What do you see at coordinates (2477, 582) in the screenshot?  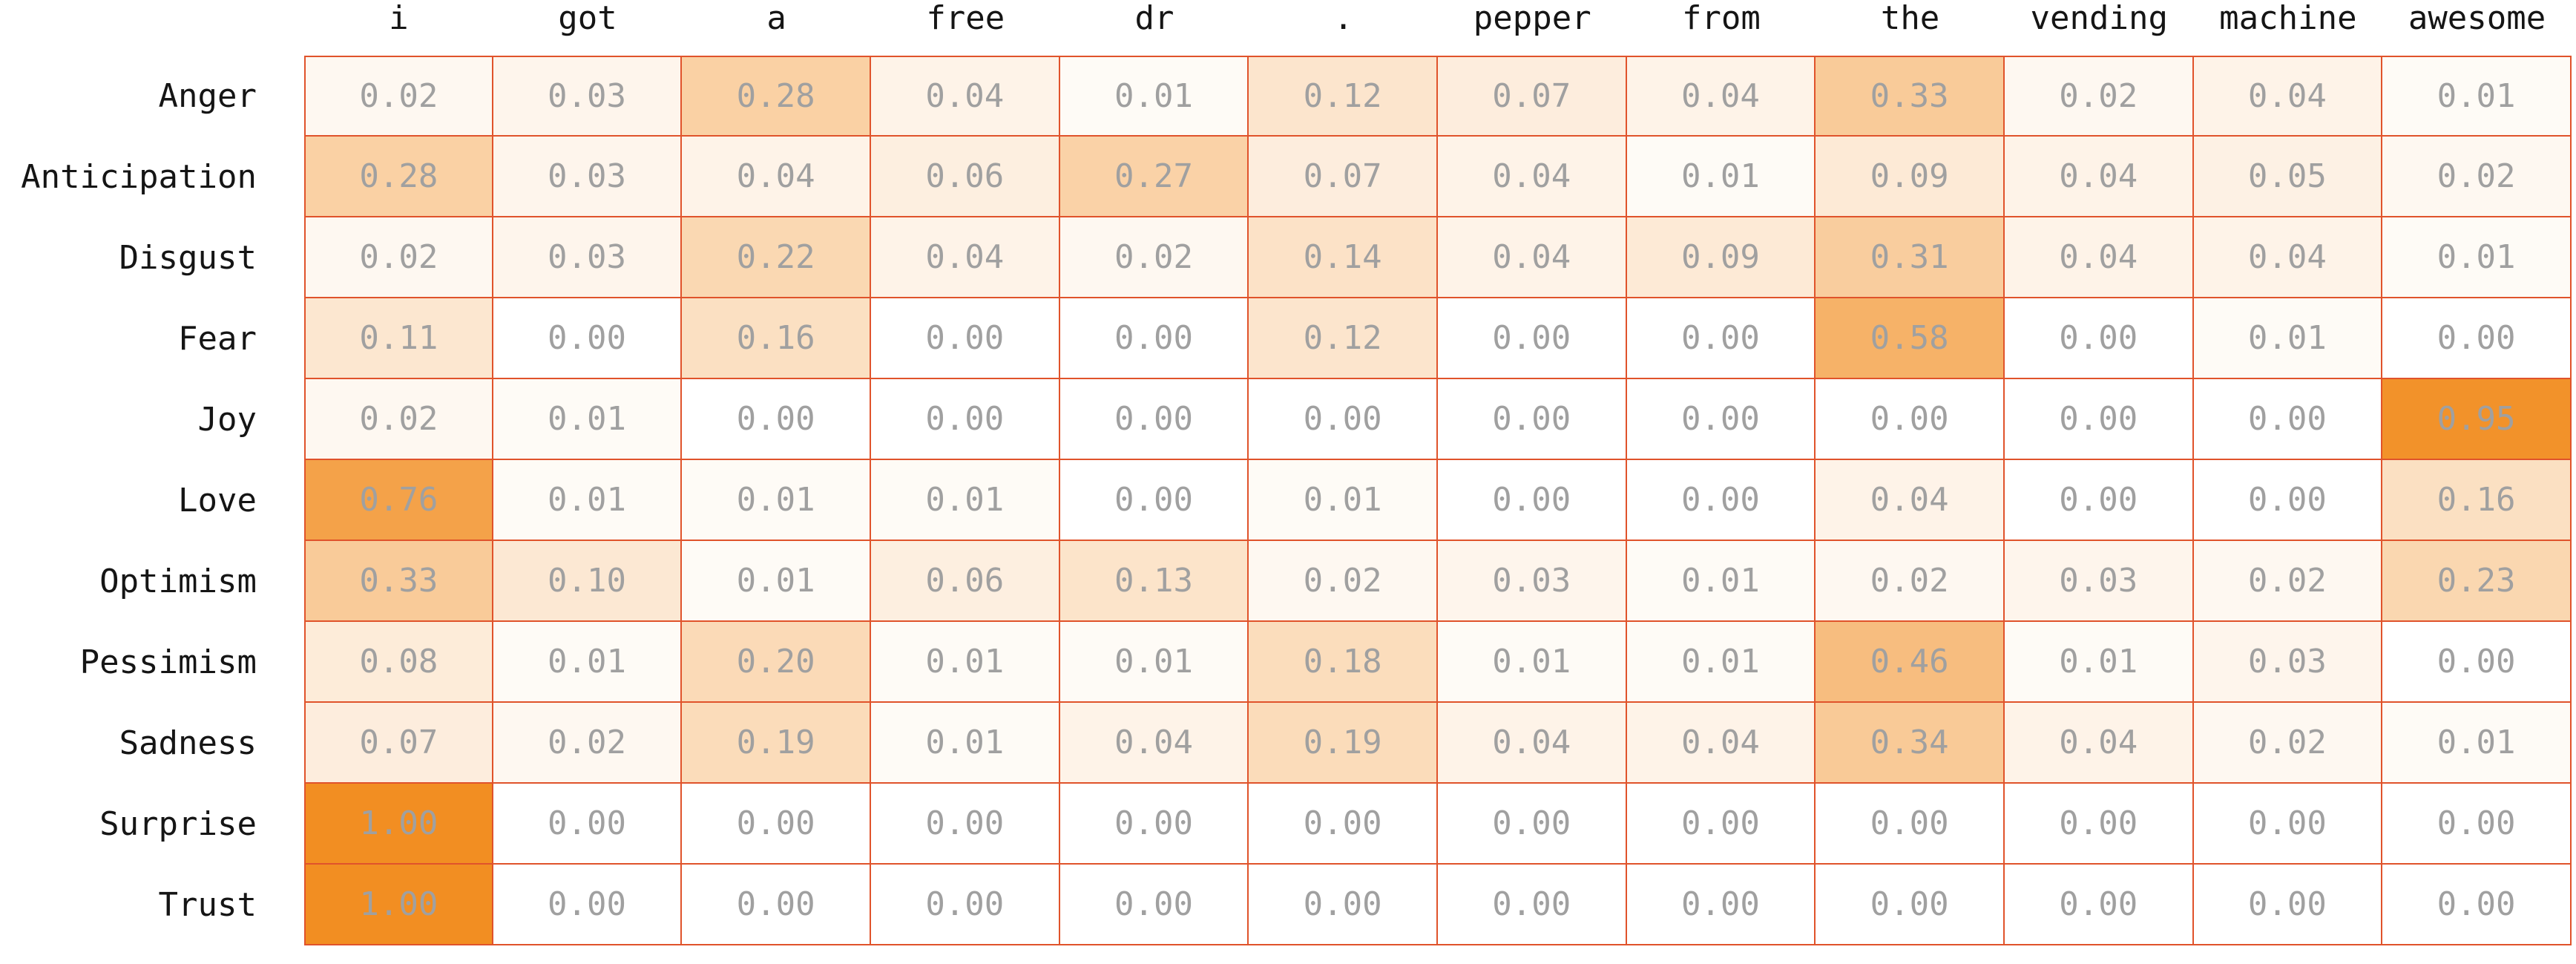 I see `heatmap-cell: 0.23` at bounding box center [2477, 582].